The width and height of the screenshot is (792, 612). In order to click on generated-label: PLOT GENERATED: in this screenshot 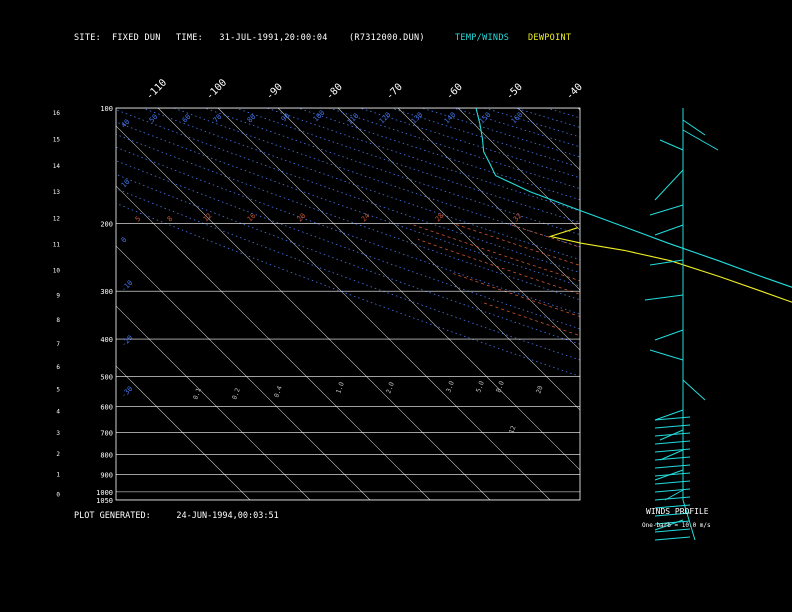, I will do `click(112, 516)`.